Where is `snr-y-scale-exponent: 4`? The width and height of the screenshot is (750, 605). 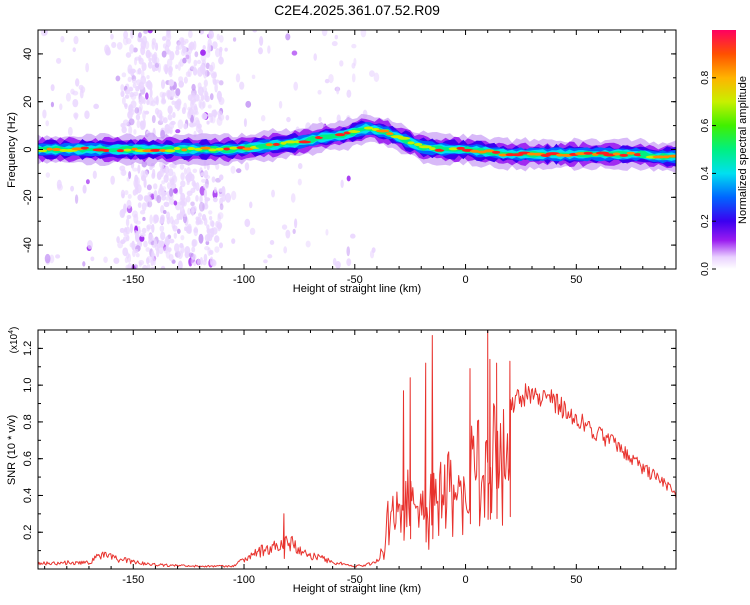 snr-y-scale-exponent: 4 is located at coordinates (11, 332).